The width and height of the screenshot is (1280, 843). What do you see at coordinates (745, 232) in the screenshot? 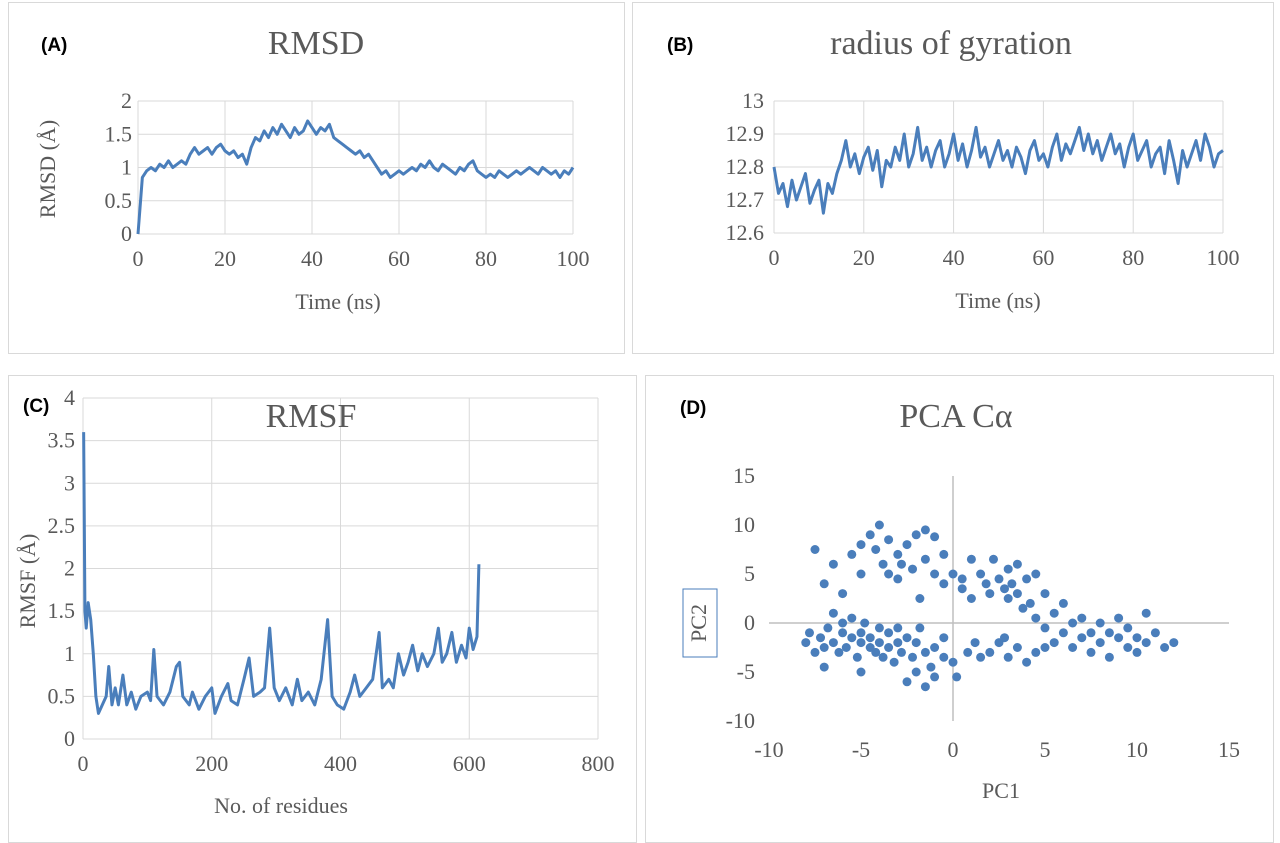
I see `y-tick-label: 12.6` at bounding box center [745, 232].